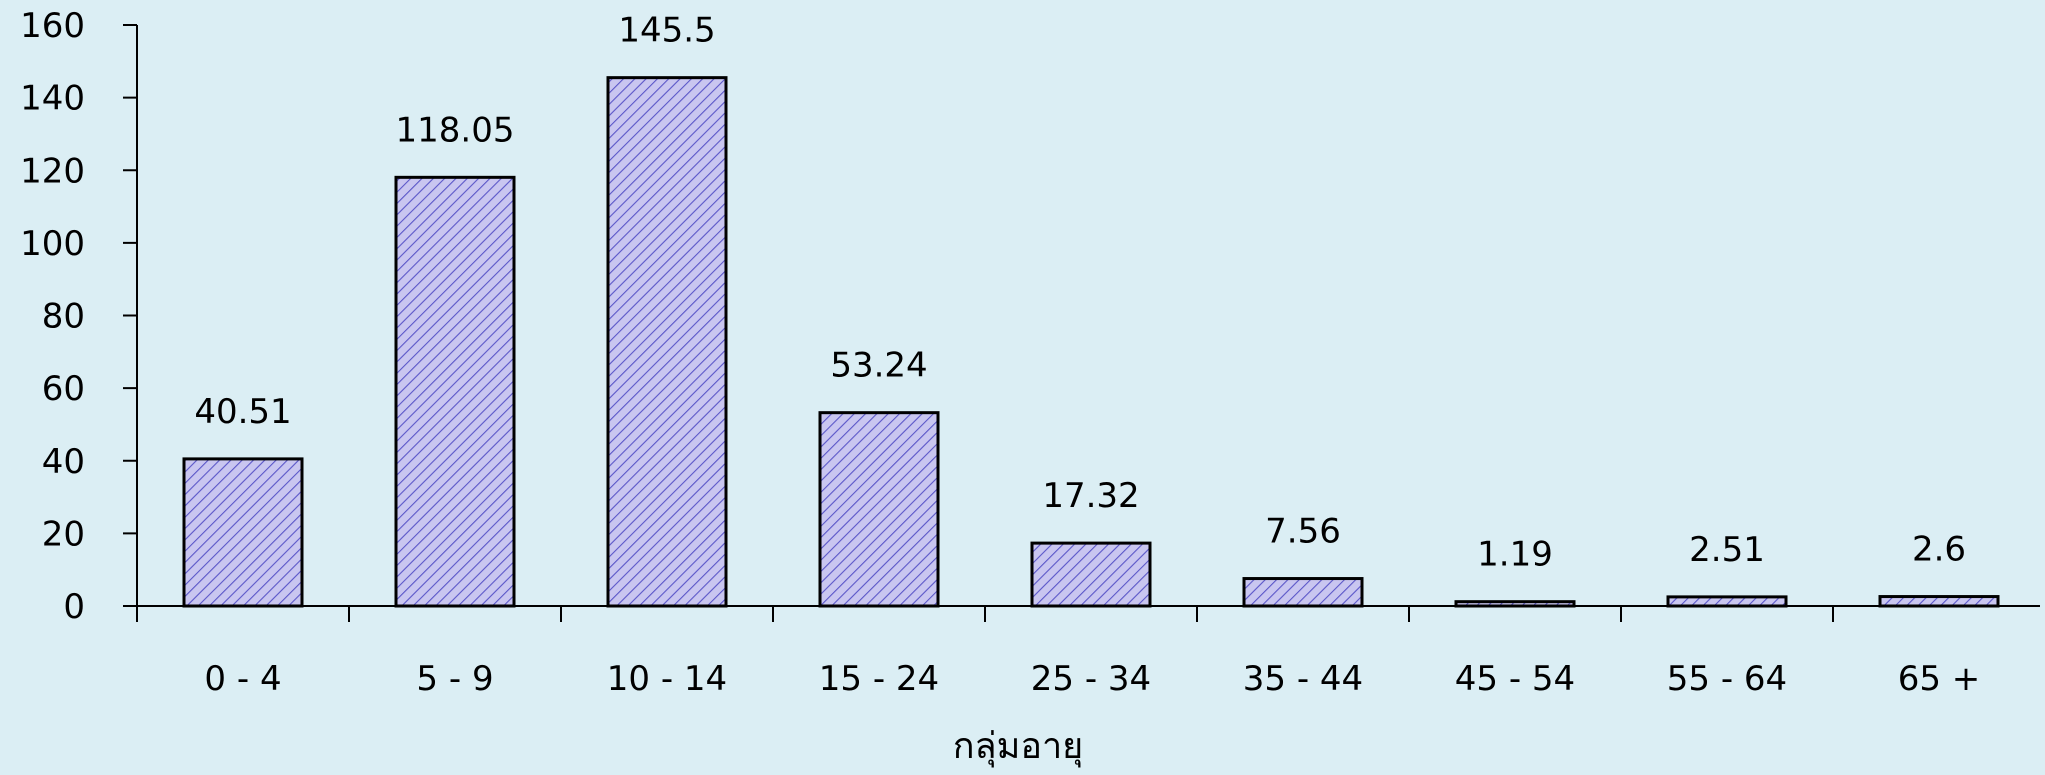 The width and height of the screenshot is (2045, 775). What do you see at coordinates (52, 171) in the screenshot?
I see `y-tick-label: 120` at bounding box center [52, 171].